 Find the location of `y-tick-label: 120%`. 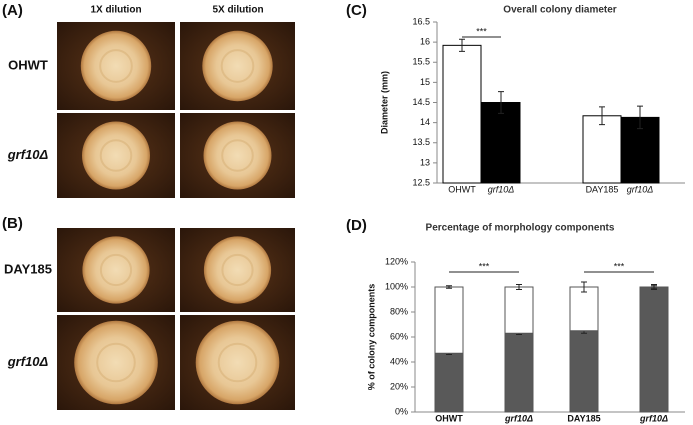

y-tick-label: 120% is located at coordinates (396, 261).